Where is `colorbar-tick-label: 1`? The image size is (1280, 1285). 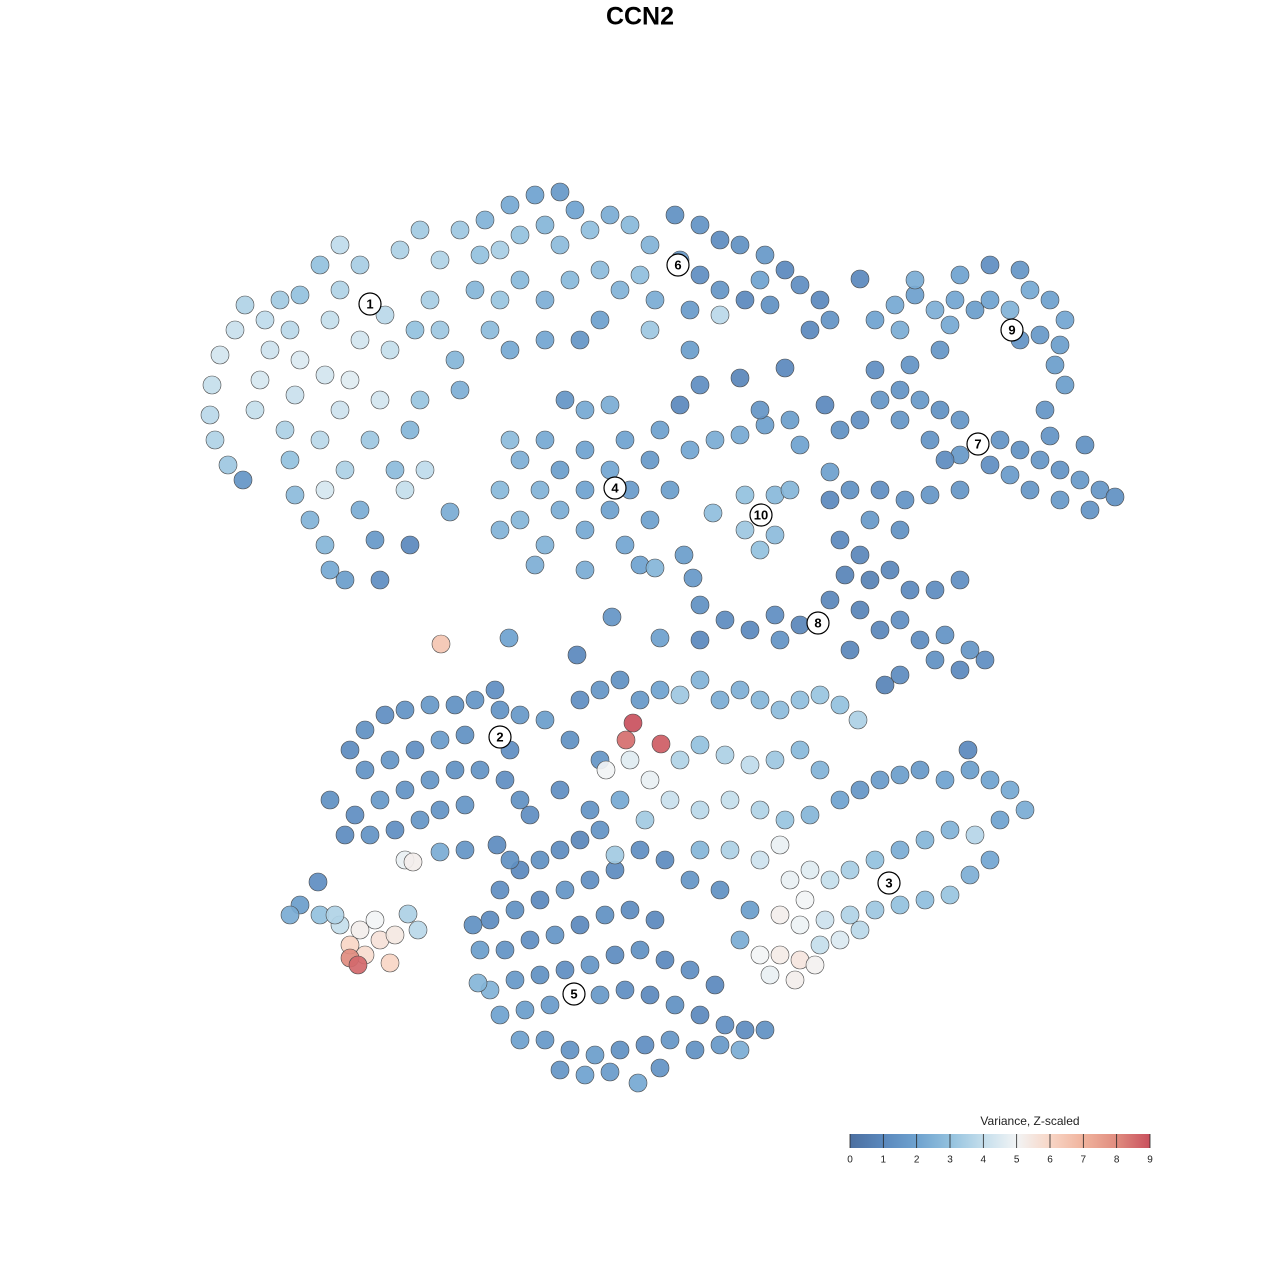
colorbar-tick-label: 1 is located at coordinates (884, 1160).